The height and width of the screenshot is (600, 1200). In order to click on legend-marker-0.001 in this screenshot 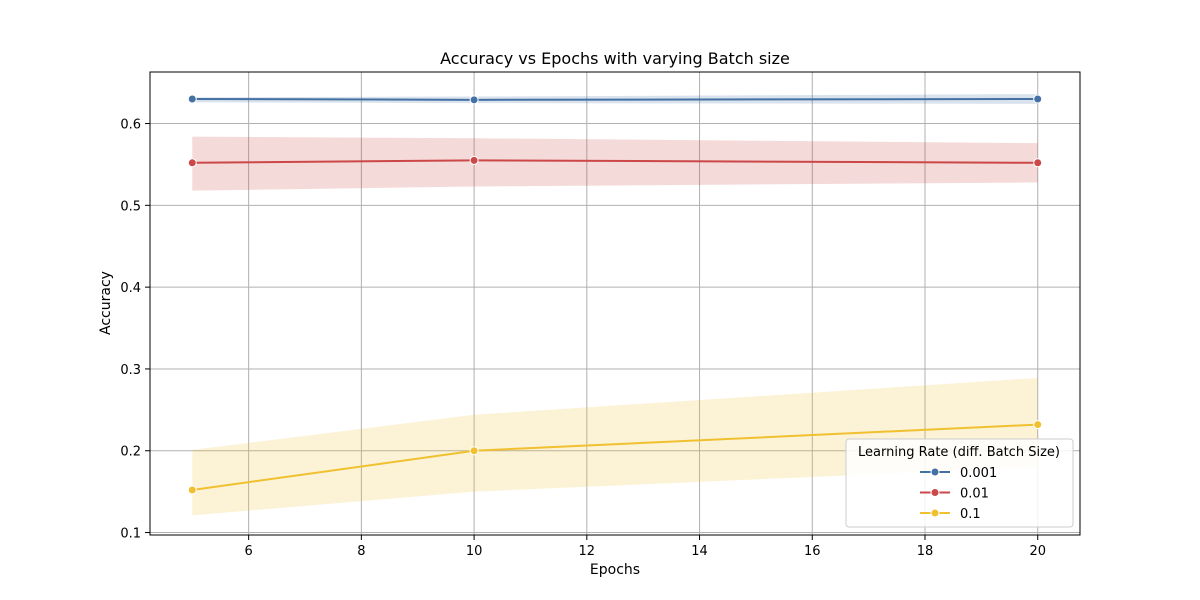, I will do `click(935, 472)`.